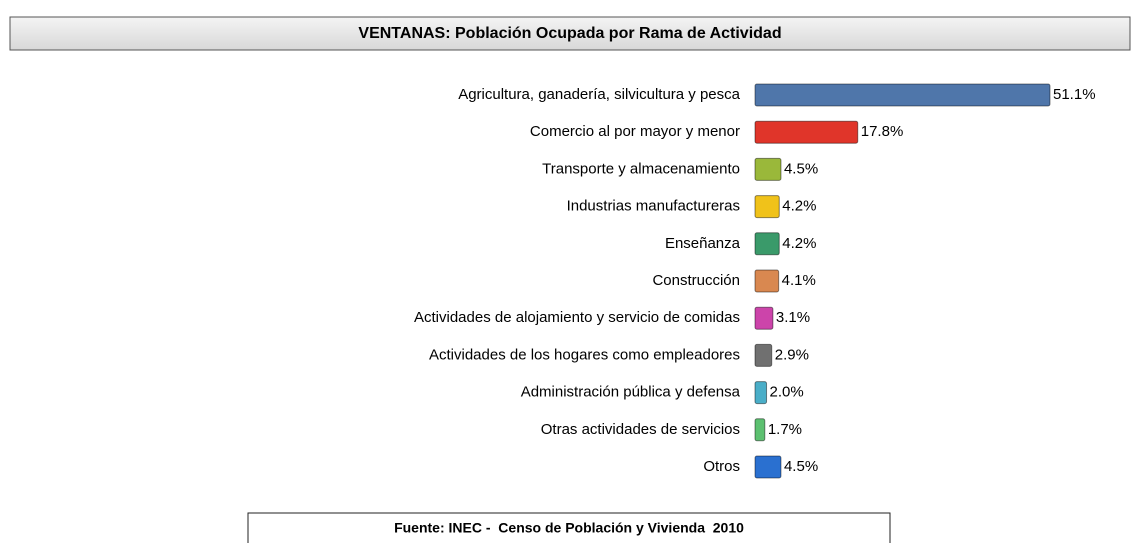 The height and width of the screenshot is (543, 1141). What do you see at coordinates (721, 466) in the screenshot?
I see `category-label: Otros` at bounding box center [721, 466].